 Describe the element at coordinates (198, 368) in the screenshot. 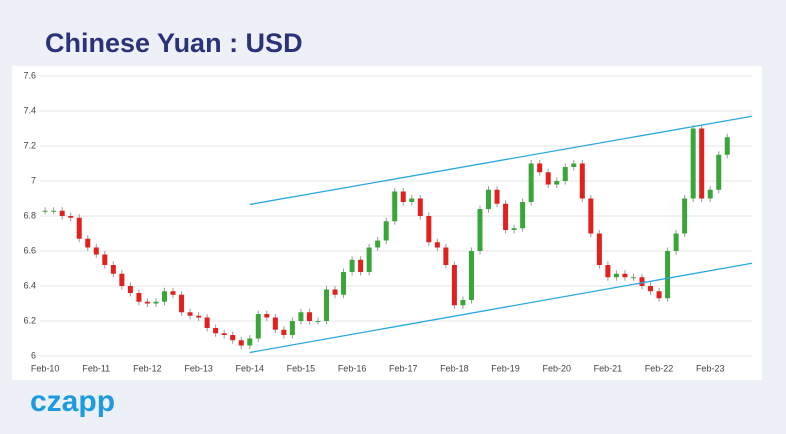

I see `x-tick-label: Feb-13` at that location.